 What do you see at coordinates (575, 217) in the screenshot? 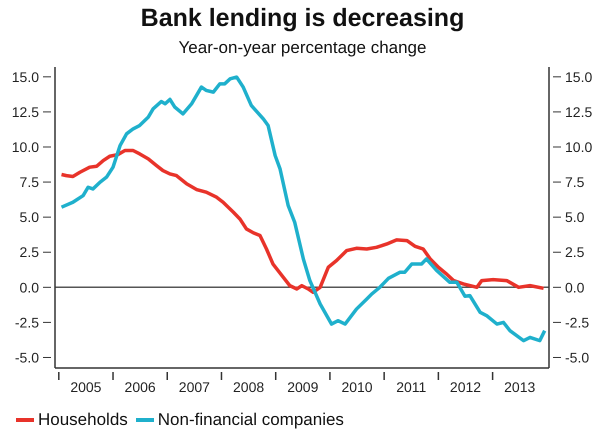
I see `y2-tick-label: 5.0` at bounding box center [575, 217].